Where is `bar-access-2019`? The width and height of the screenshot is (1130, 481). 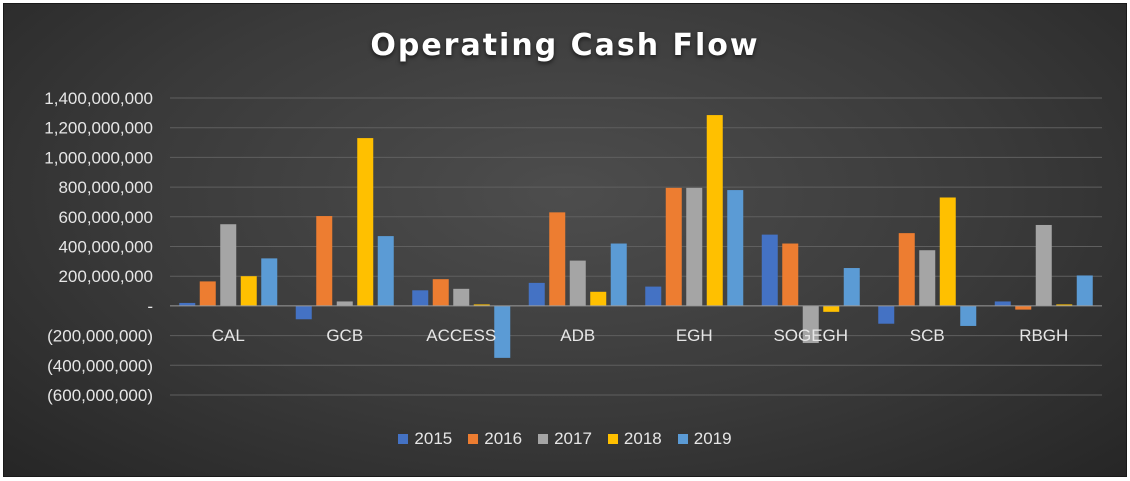 bar-access-2019 is located at coordinates (502, 331).